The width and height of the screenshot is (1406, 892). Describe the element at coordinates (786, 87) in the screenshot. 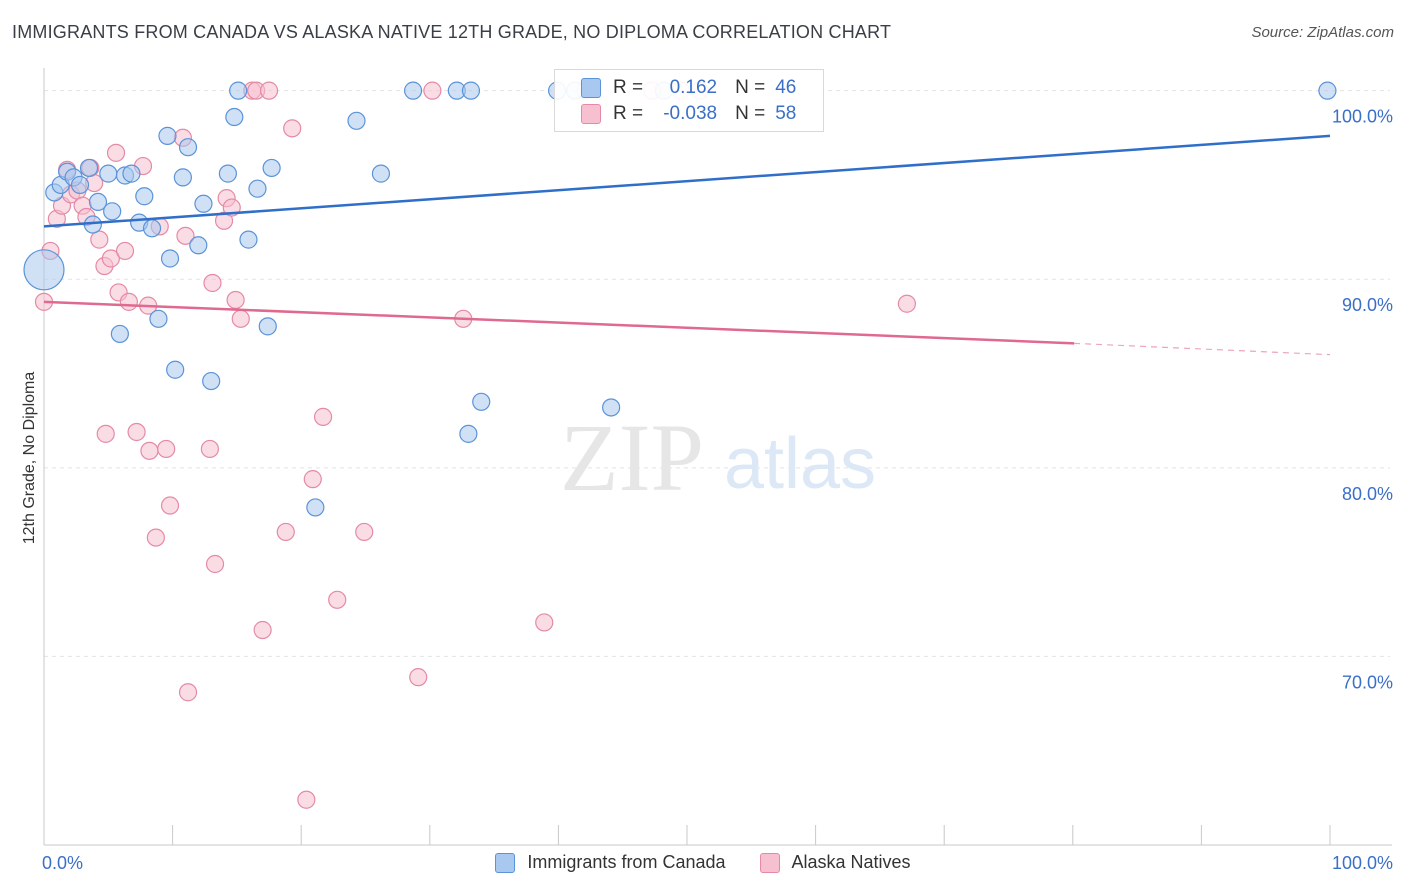

I see `n-value: 46` at that location.